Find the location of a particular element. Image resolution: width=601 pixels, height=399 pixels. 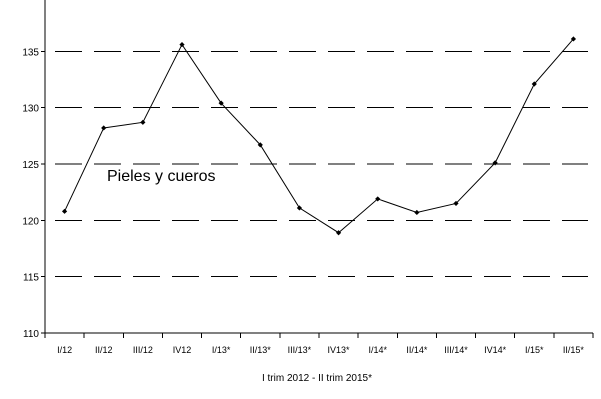

y-tick-label-135: 135 is located at coordinates (30, 52).